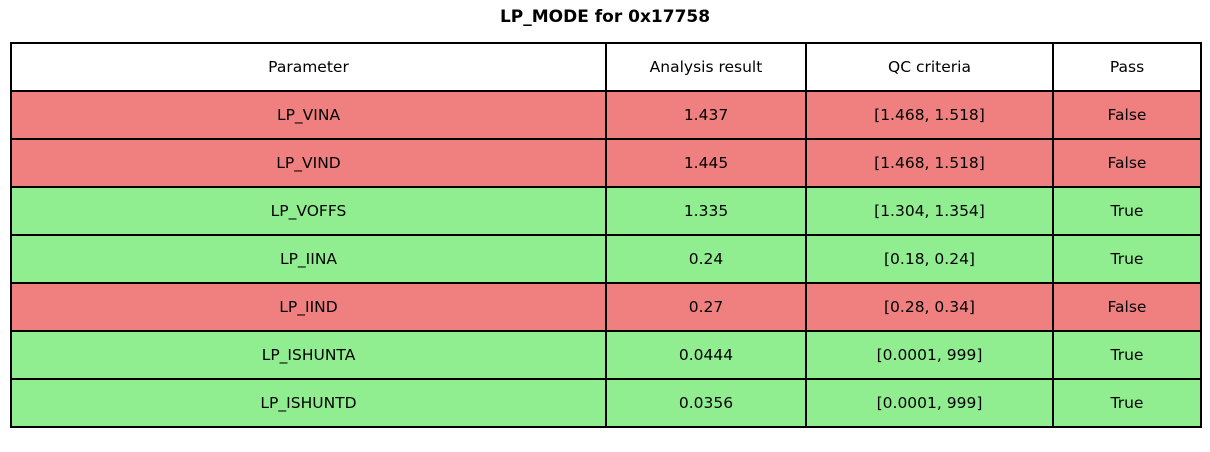 The height and width of the screenshot is (452, 1210). What do you see at coordinates (706, 259) in the screenshot?
I see `analysis-result-cell: 0.24` at bounding box center [706, 259].